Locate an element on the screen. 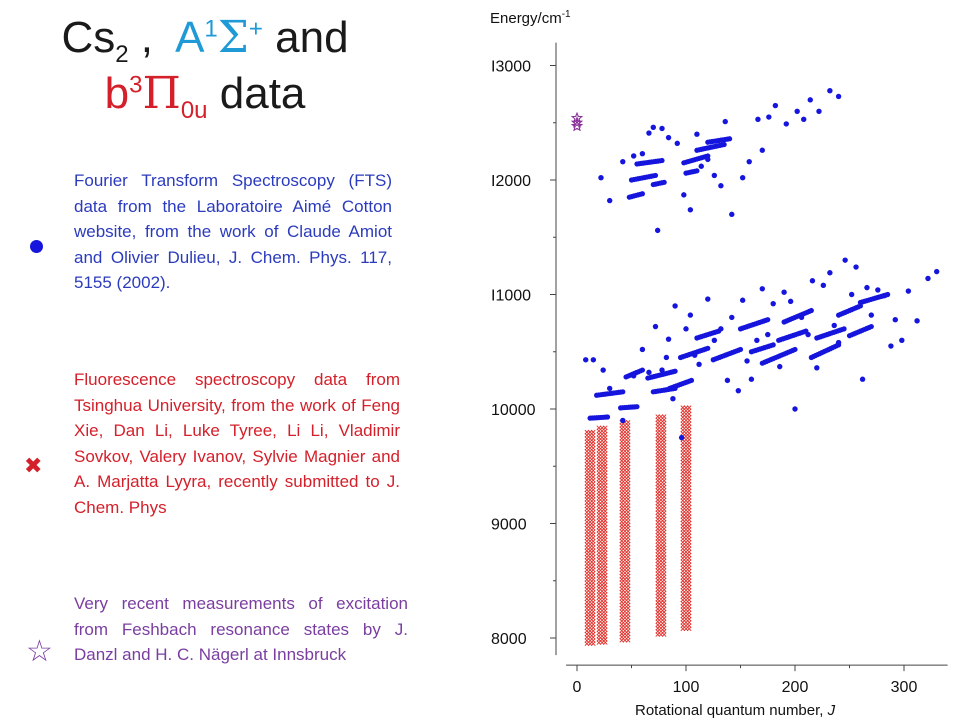  x-tick-label: 0 is located at coordinates (577, 687).